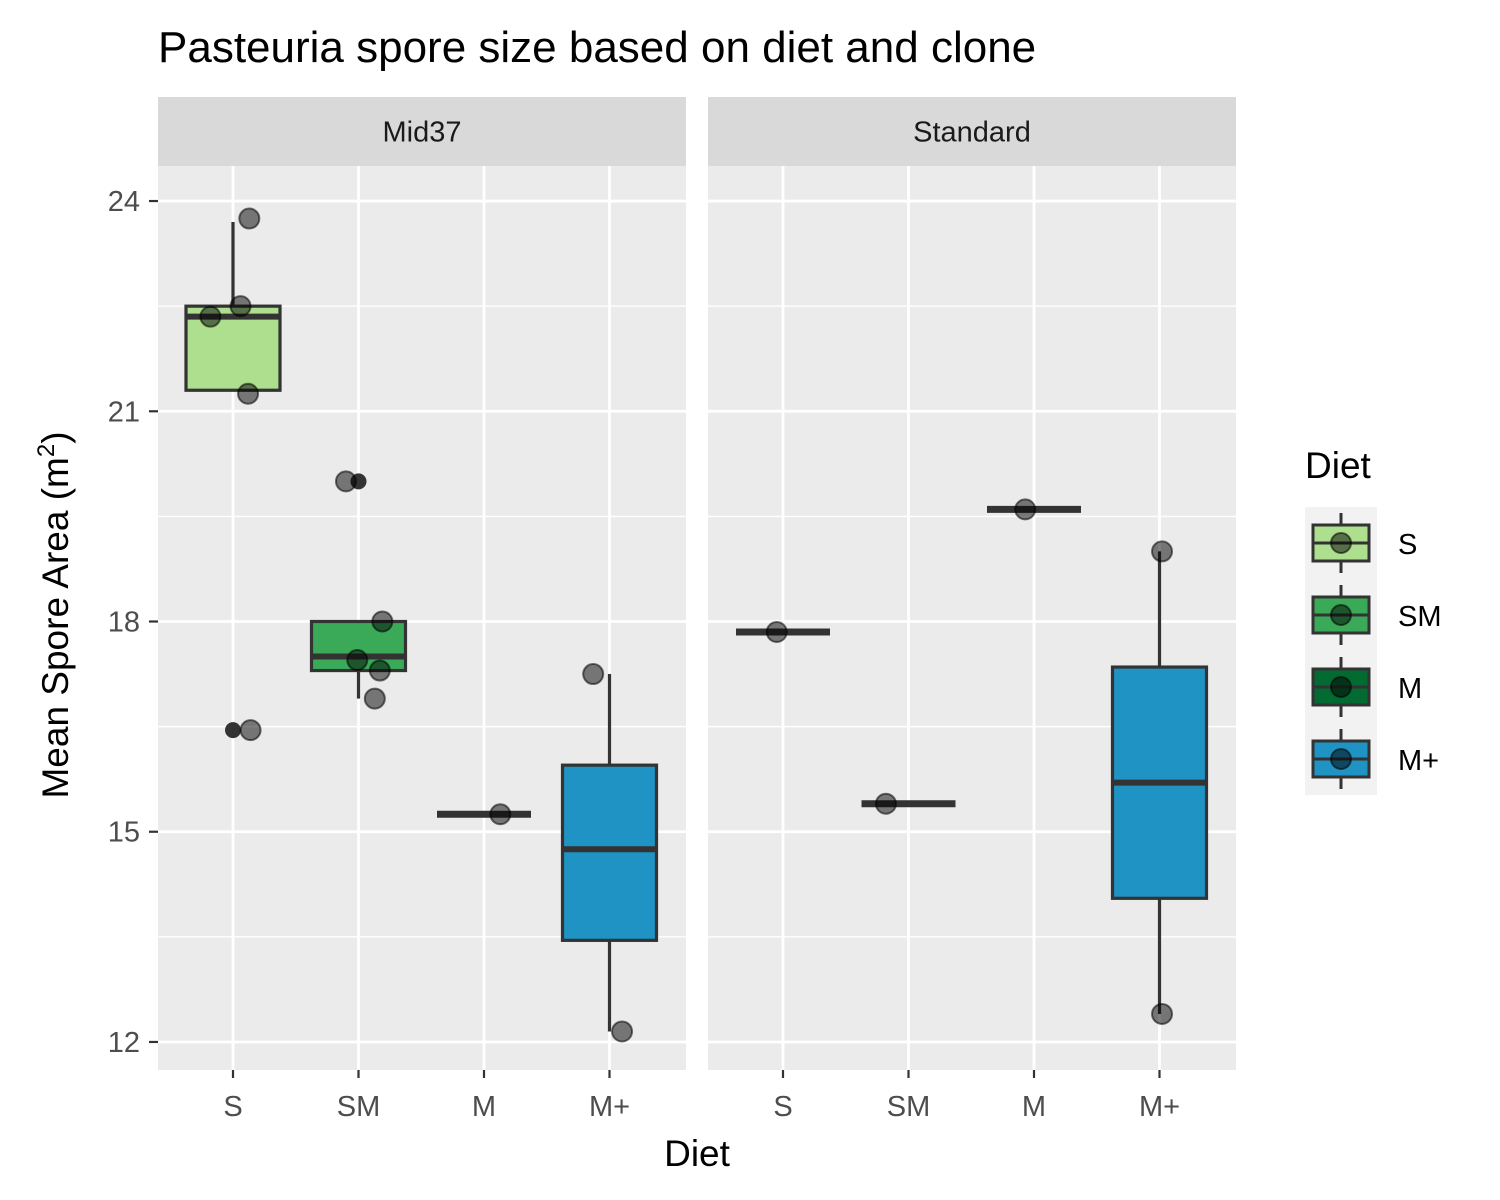 This screenshot has width=1500, height=1200. What do you see at coordinates (1376, 615) in the screenshot?
I see `legend-key-sm: SM` at bounding box center [1376, 615].